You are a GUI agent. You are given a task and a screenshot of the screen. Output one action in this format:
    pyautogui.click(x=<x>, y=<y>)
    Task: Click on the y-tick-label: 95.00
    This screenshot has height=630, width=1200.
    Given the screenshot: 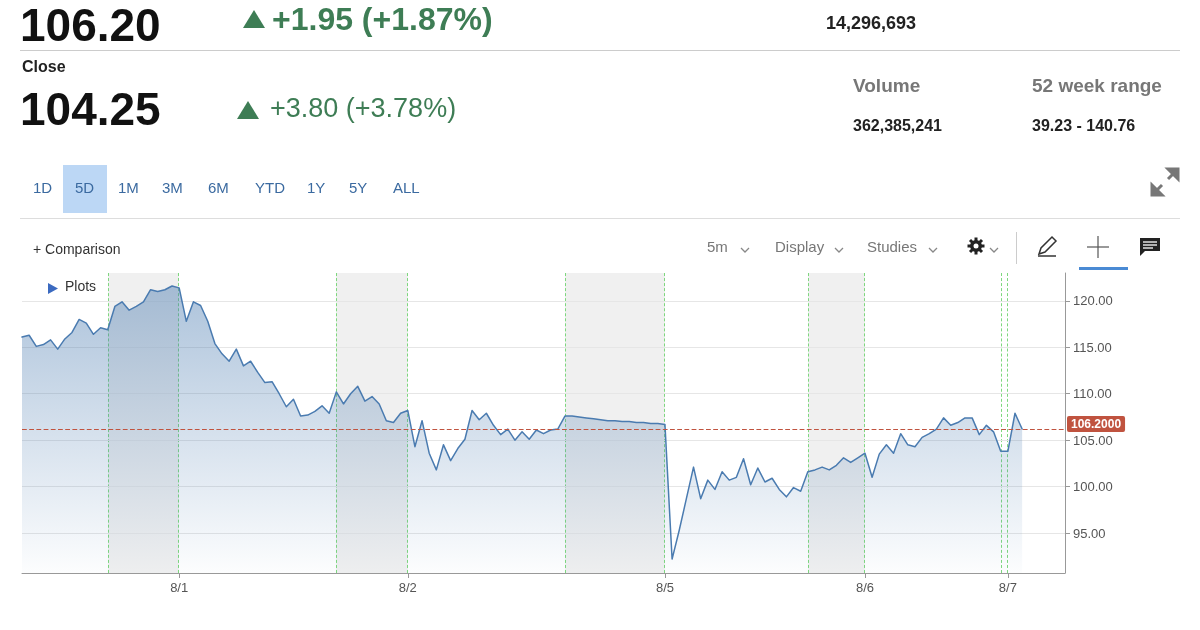 What is the action you would take?
    pyautogui.click(x=1089, y=533)
    